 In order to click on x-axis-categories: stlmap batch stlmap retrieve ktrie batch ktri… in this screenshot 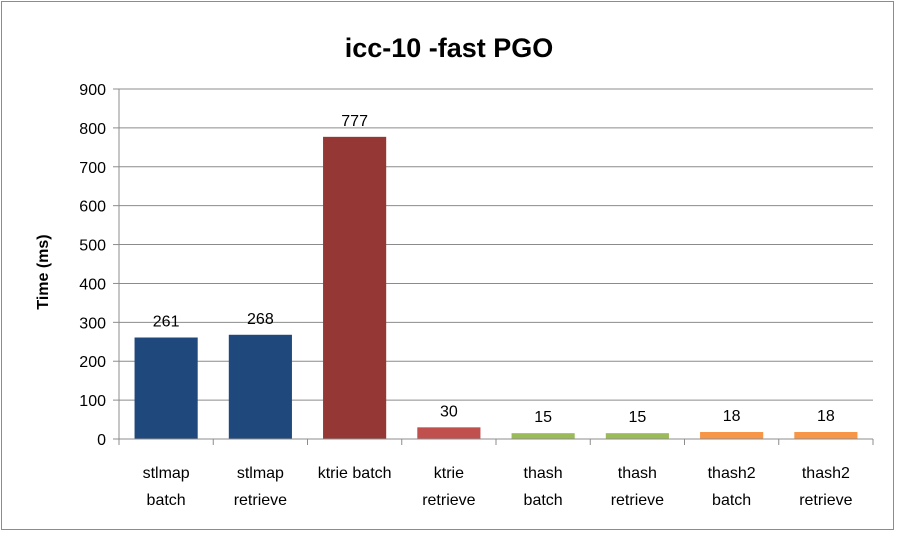, I will do `click(498, 487)`.